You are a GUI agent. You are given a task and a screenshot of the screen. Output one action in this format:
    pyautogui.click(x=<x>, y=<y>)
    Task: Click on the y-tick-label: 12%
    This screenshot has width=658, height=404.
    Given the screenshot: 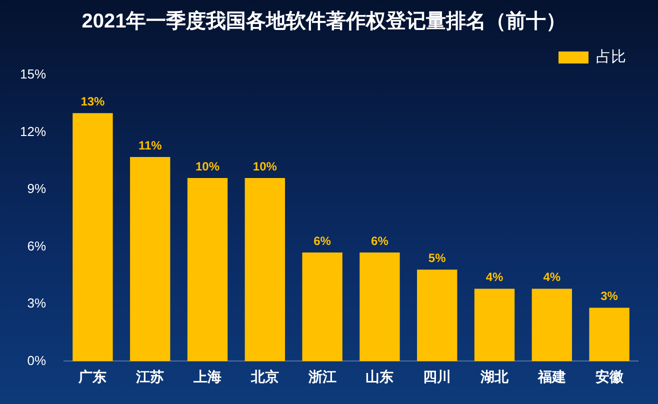 What is the action you would take?
    pyautogui.click(x=33, y=131)
    